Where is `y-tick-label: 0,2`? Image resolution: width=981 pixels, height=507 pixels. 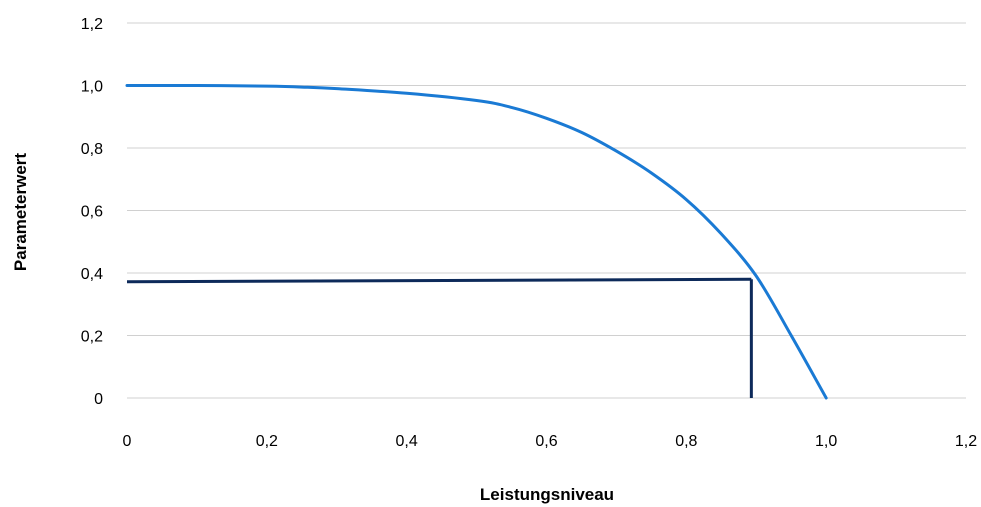 y-tick-label: 0,2 is located at coordinates (92, 337).